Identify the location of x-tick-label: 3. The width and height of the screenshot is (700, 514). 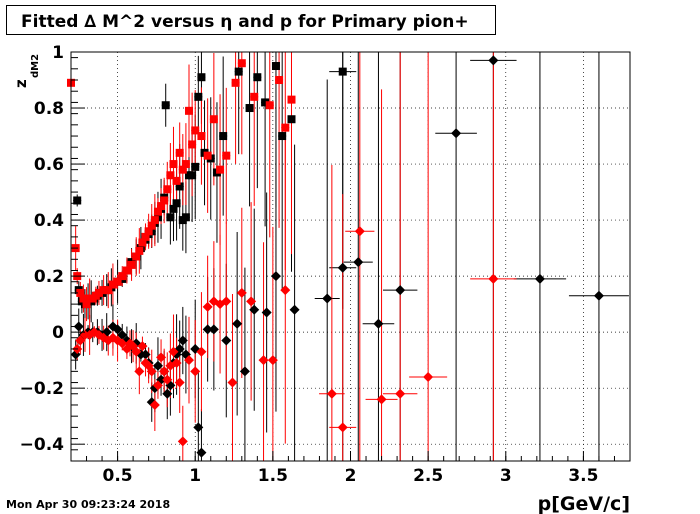
(506, 476).